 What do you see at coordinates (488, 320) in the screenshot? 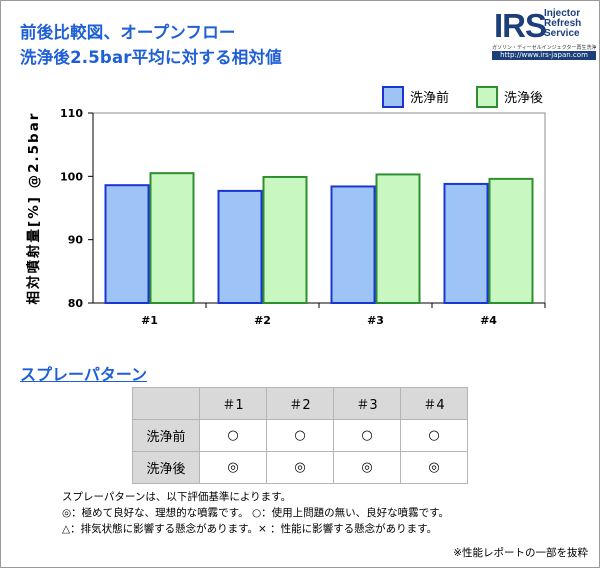
I see `x-tick-label: #4` at bounding box center [488, 320].